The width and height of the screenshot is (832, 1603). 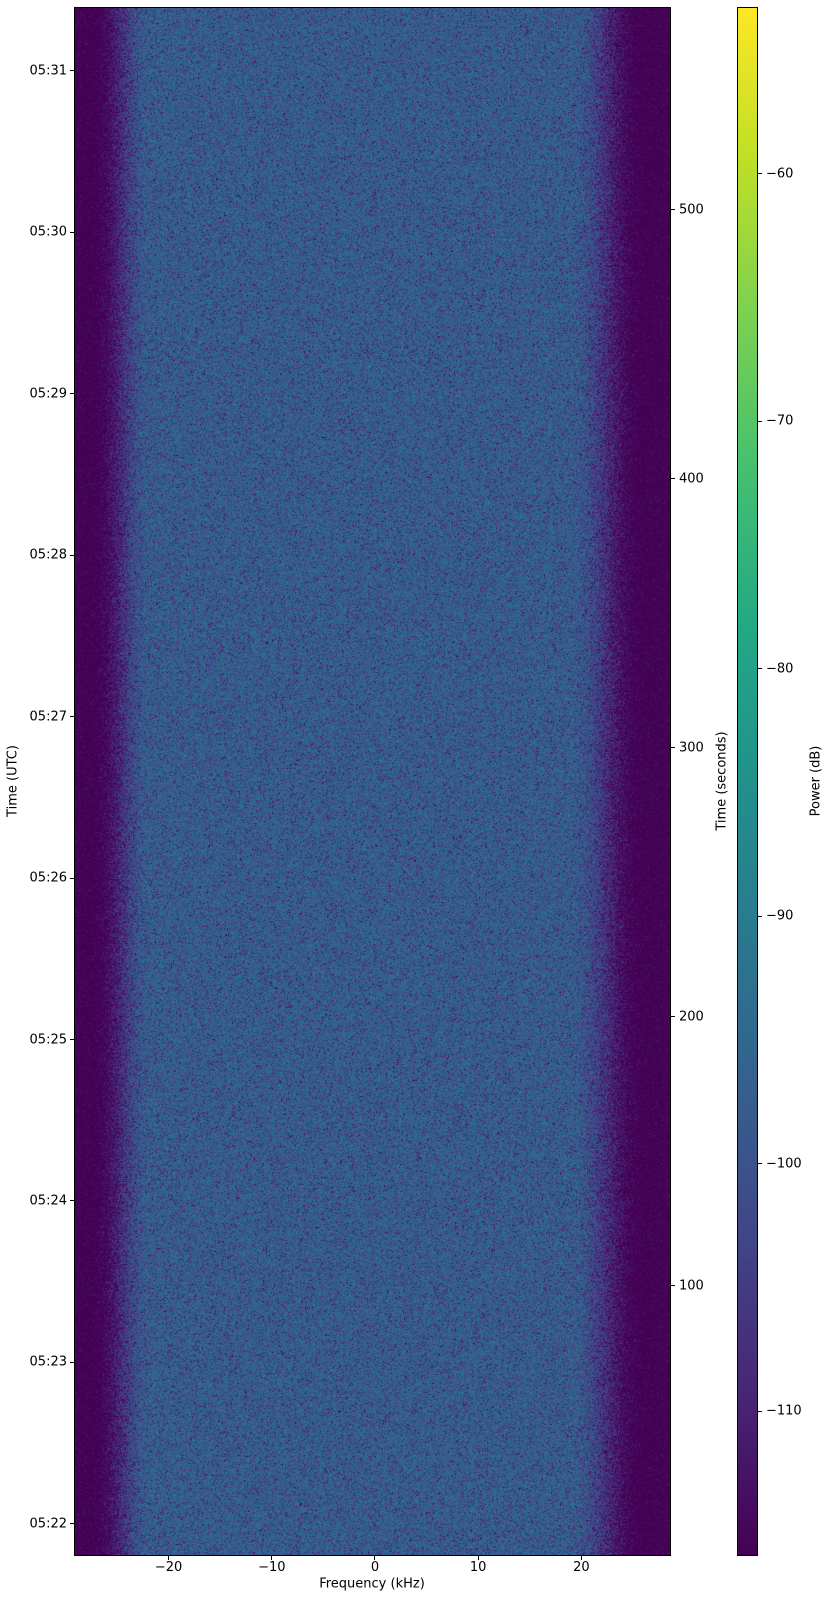 I want to click on y-tick-label-seconds: 500, so click(x=691, y=210).